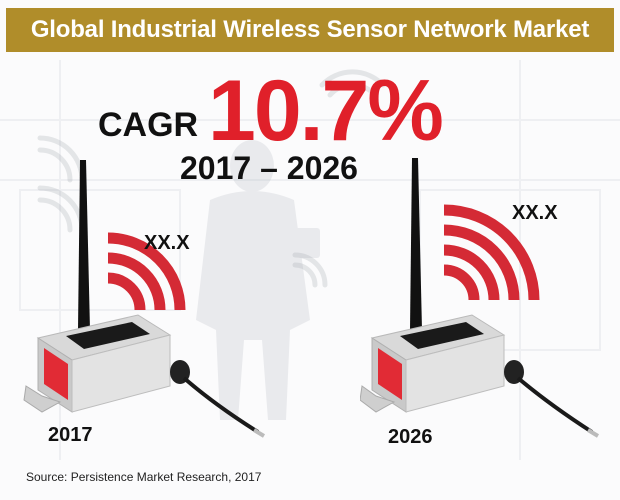 Image resolution: width=620 pixels, height=500 pixels. Describe the element at coordinates (167, 243) in the screenshot. I see `value-label-2017: XX.X` at that location.